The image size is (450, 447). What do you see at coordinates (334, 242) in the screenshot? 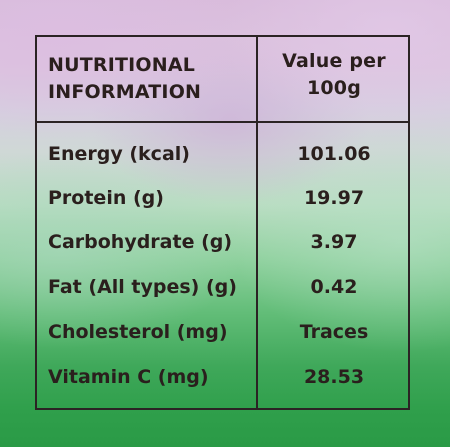
I see `row-value: 3.97` at bounding box center [334, 242].